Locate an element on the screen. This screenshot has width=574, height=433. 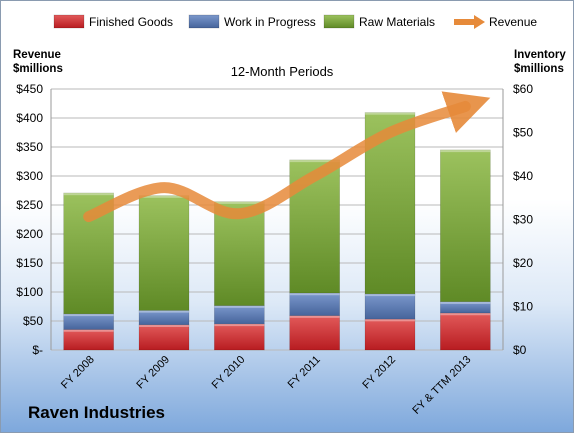
x-tick-label: FY 2008 is located at coordinates (78, 373).